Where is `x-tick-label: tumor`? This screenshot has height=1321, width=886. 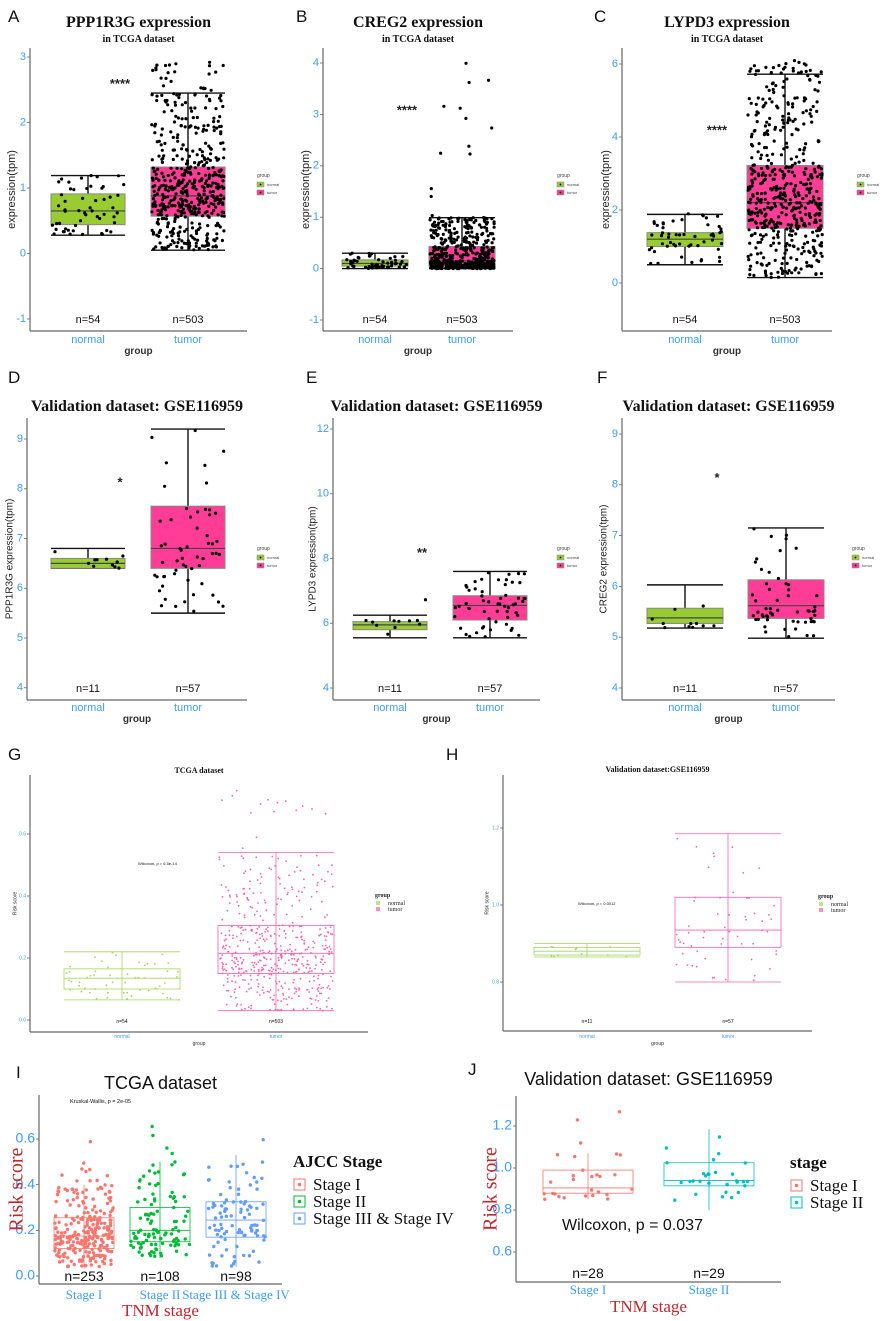 x-tick-label: tumor is located at coordinates (786, 708).